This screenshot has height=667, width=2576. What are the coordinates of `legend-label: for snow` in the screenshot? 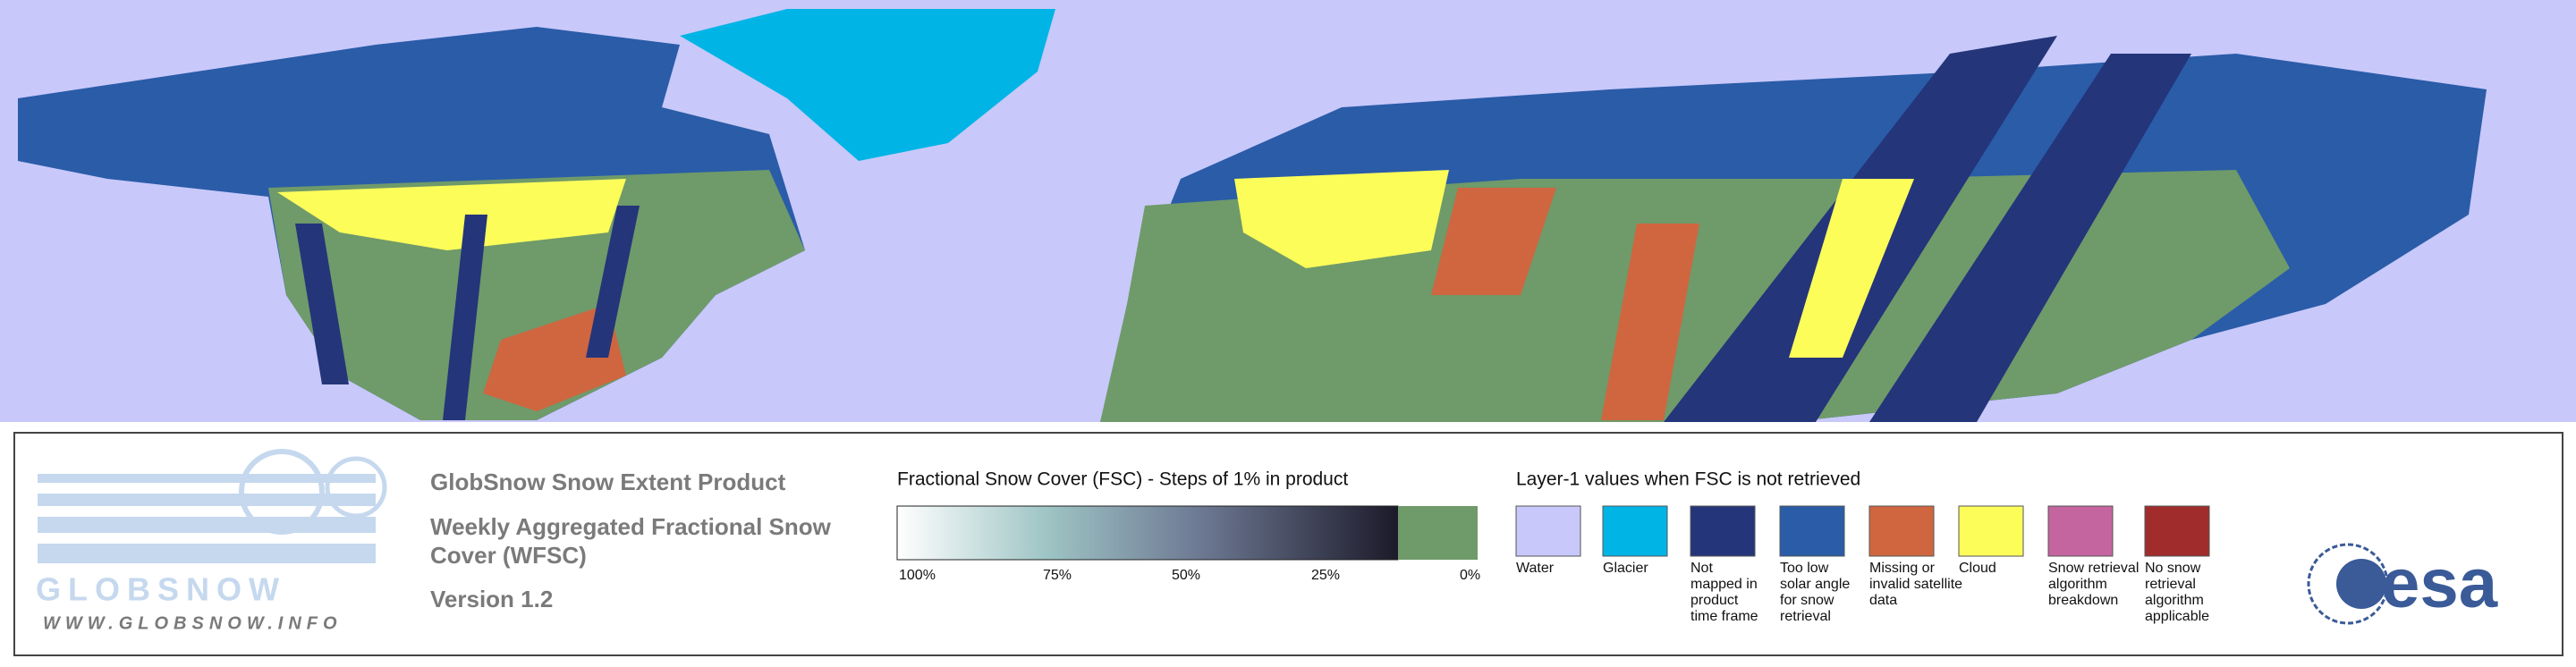 It's located at (1807, 601).